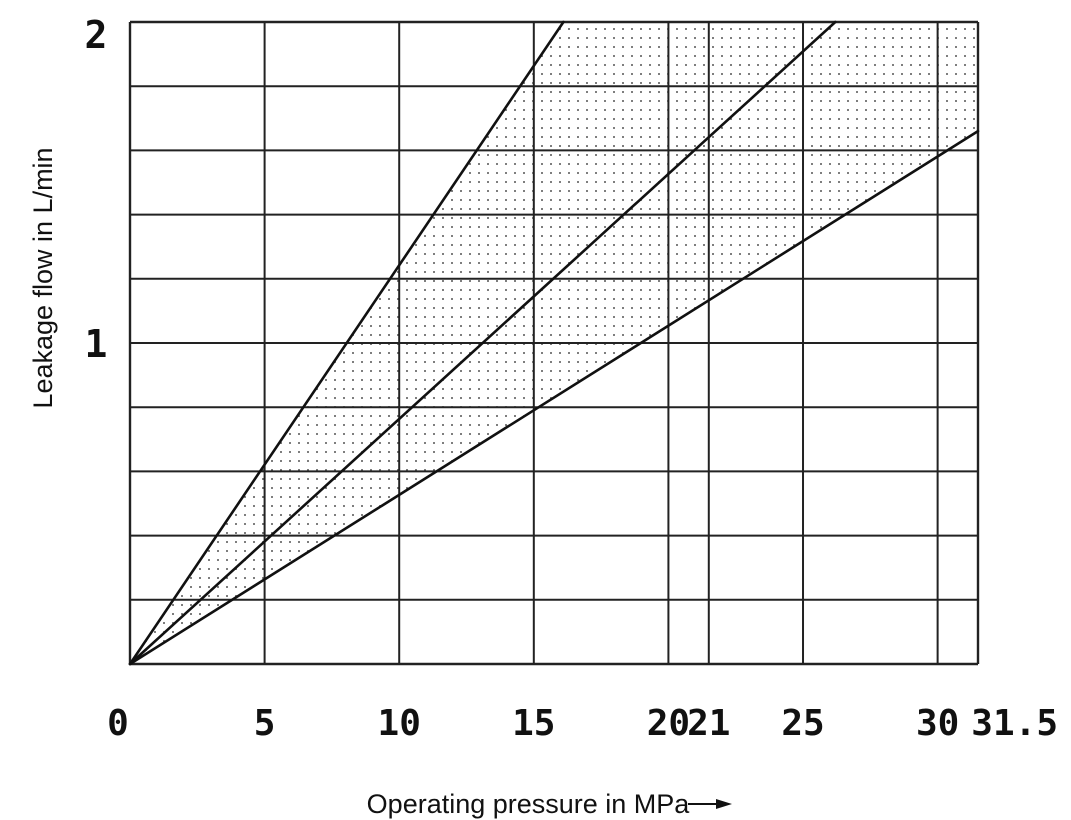 The height and width of the screenshot is (820, 1071). Describe the element at coordinates (710, 804) in the screenshot. I see `x-axis-arrow` at that location.